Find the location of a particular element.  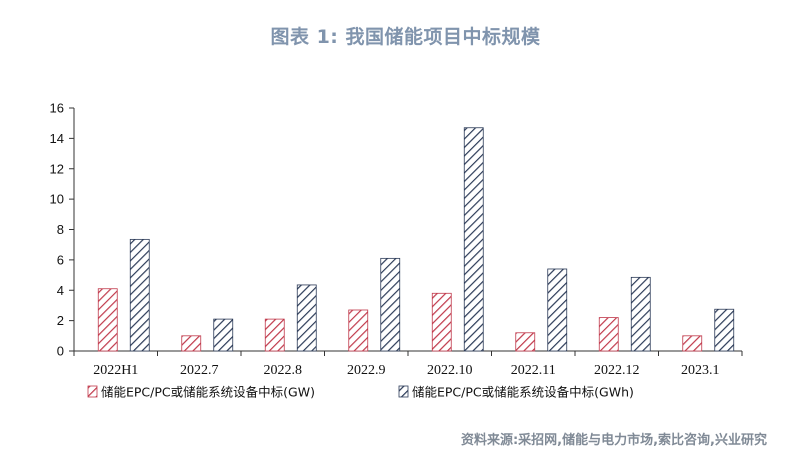

y-tick-label: 12 is located at coordinates (57, 168).